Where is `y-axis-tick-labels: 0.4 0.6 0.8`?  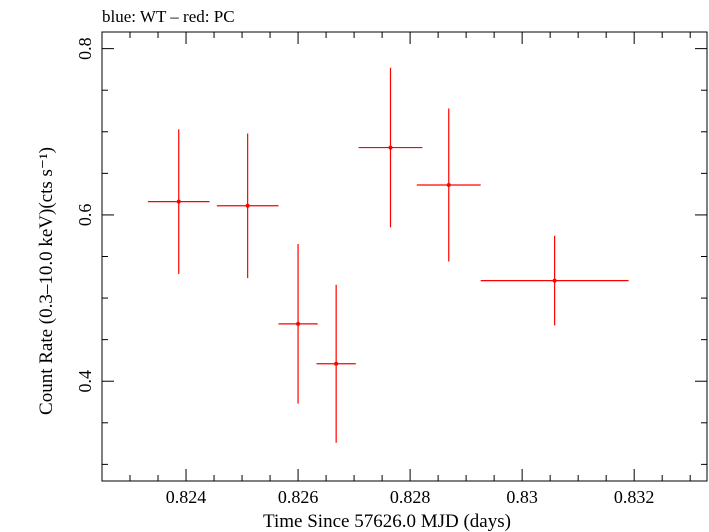
y-axis-tick-labels: 0.4 0.6 0.8 is located at coordinates (85, 214).